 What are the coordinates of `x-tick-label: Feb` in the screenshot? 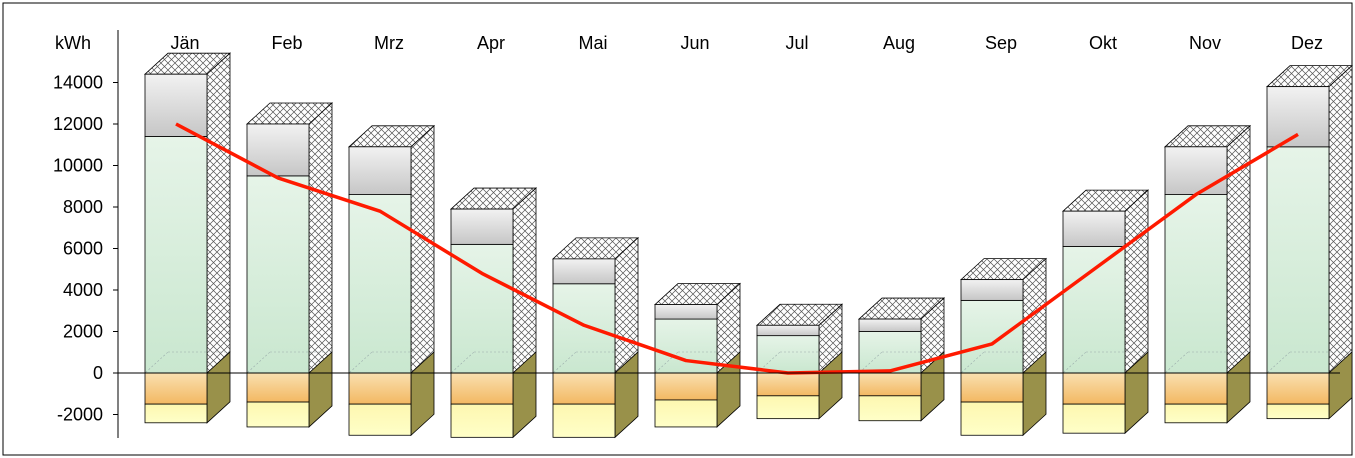 It's located at (286, 43).